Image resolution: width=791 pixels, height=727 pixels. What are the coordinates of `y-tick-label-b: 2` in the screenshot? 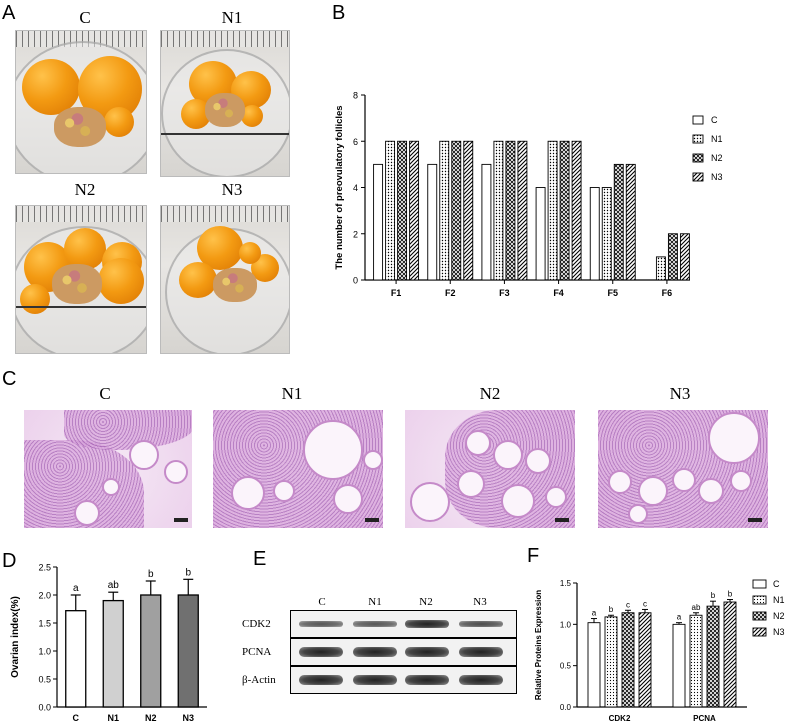 It's located at (355, 234).